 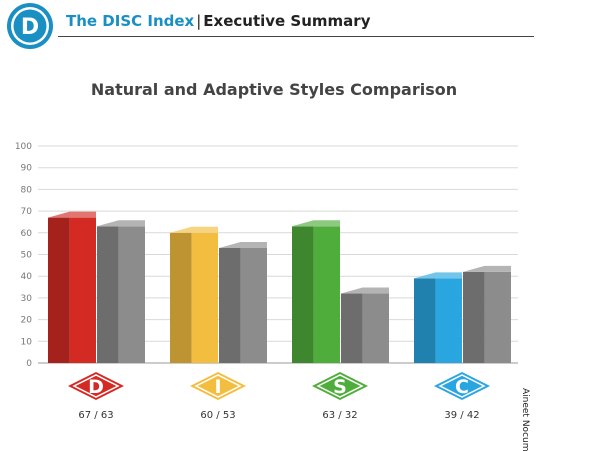 What do you see at coordinates (27, 256) in the screenshot?
I see `y-tick-label-50: 50` at bounding box center [27, 256].